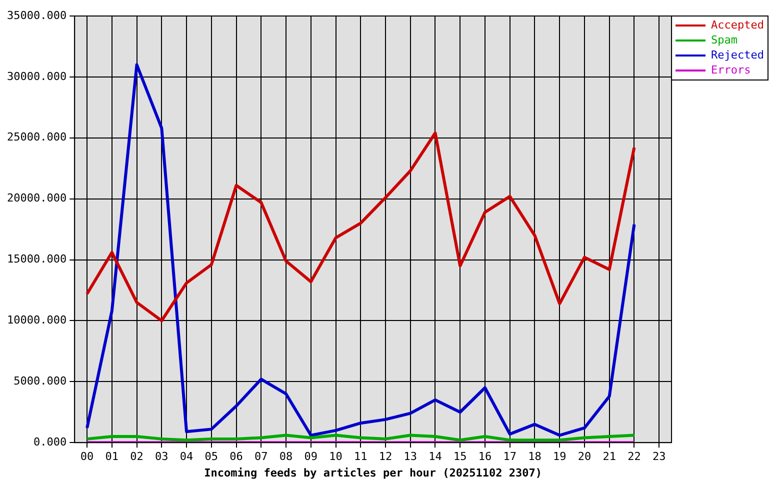 The height and width of the screenshot is (480, 780). What do you see at coordinates (187, 457) in the screenshot?
I see `x-tick-label: 04` at bounding box center [187, 457].